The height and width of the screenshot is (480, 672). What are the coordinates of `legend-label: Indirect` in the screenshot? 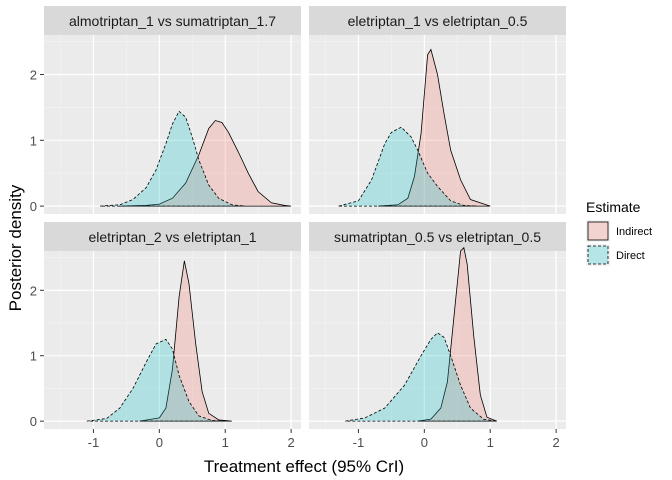 It's located at (634, 232).